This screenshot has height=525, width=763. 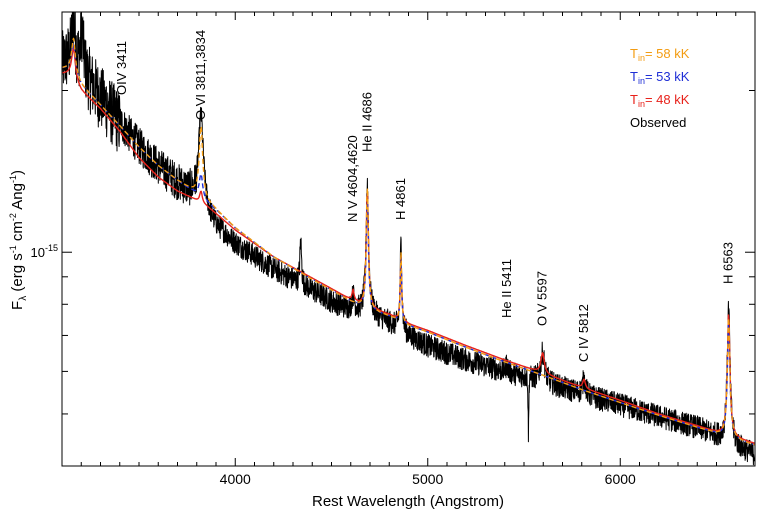 I want to click on x-tick-label: 4000, so click(x=235, y=479).